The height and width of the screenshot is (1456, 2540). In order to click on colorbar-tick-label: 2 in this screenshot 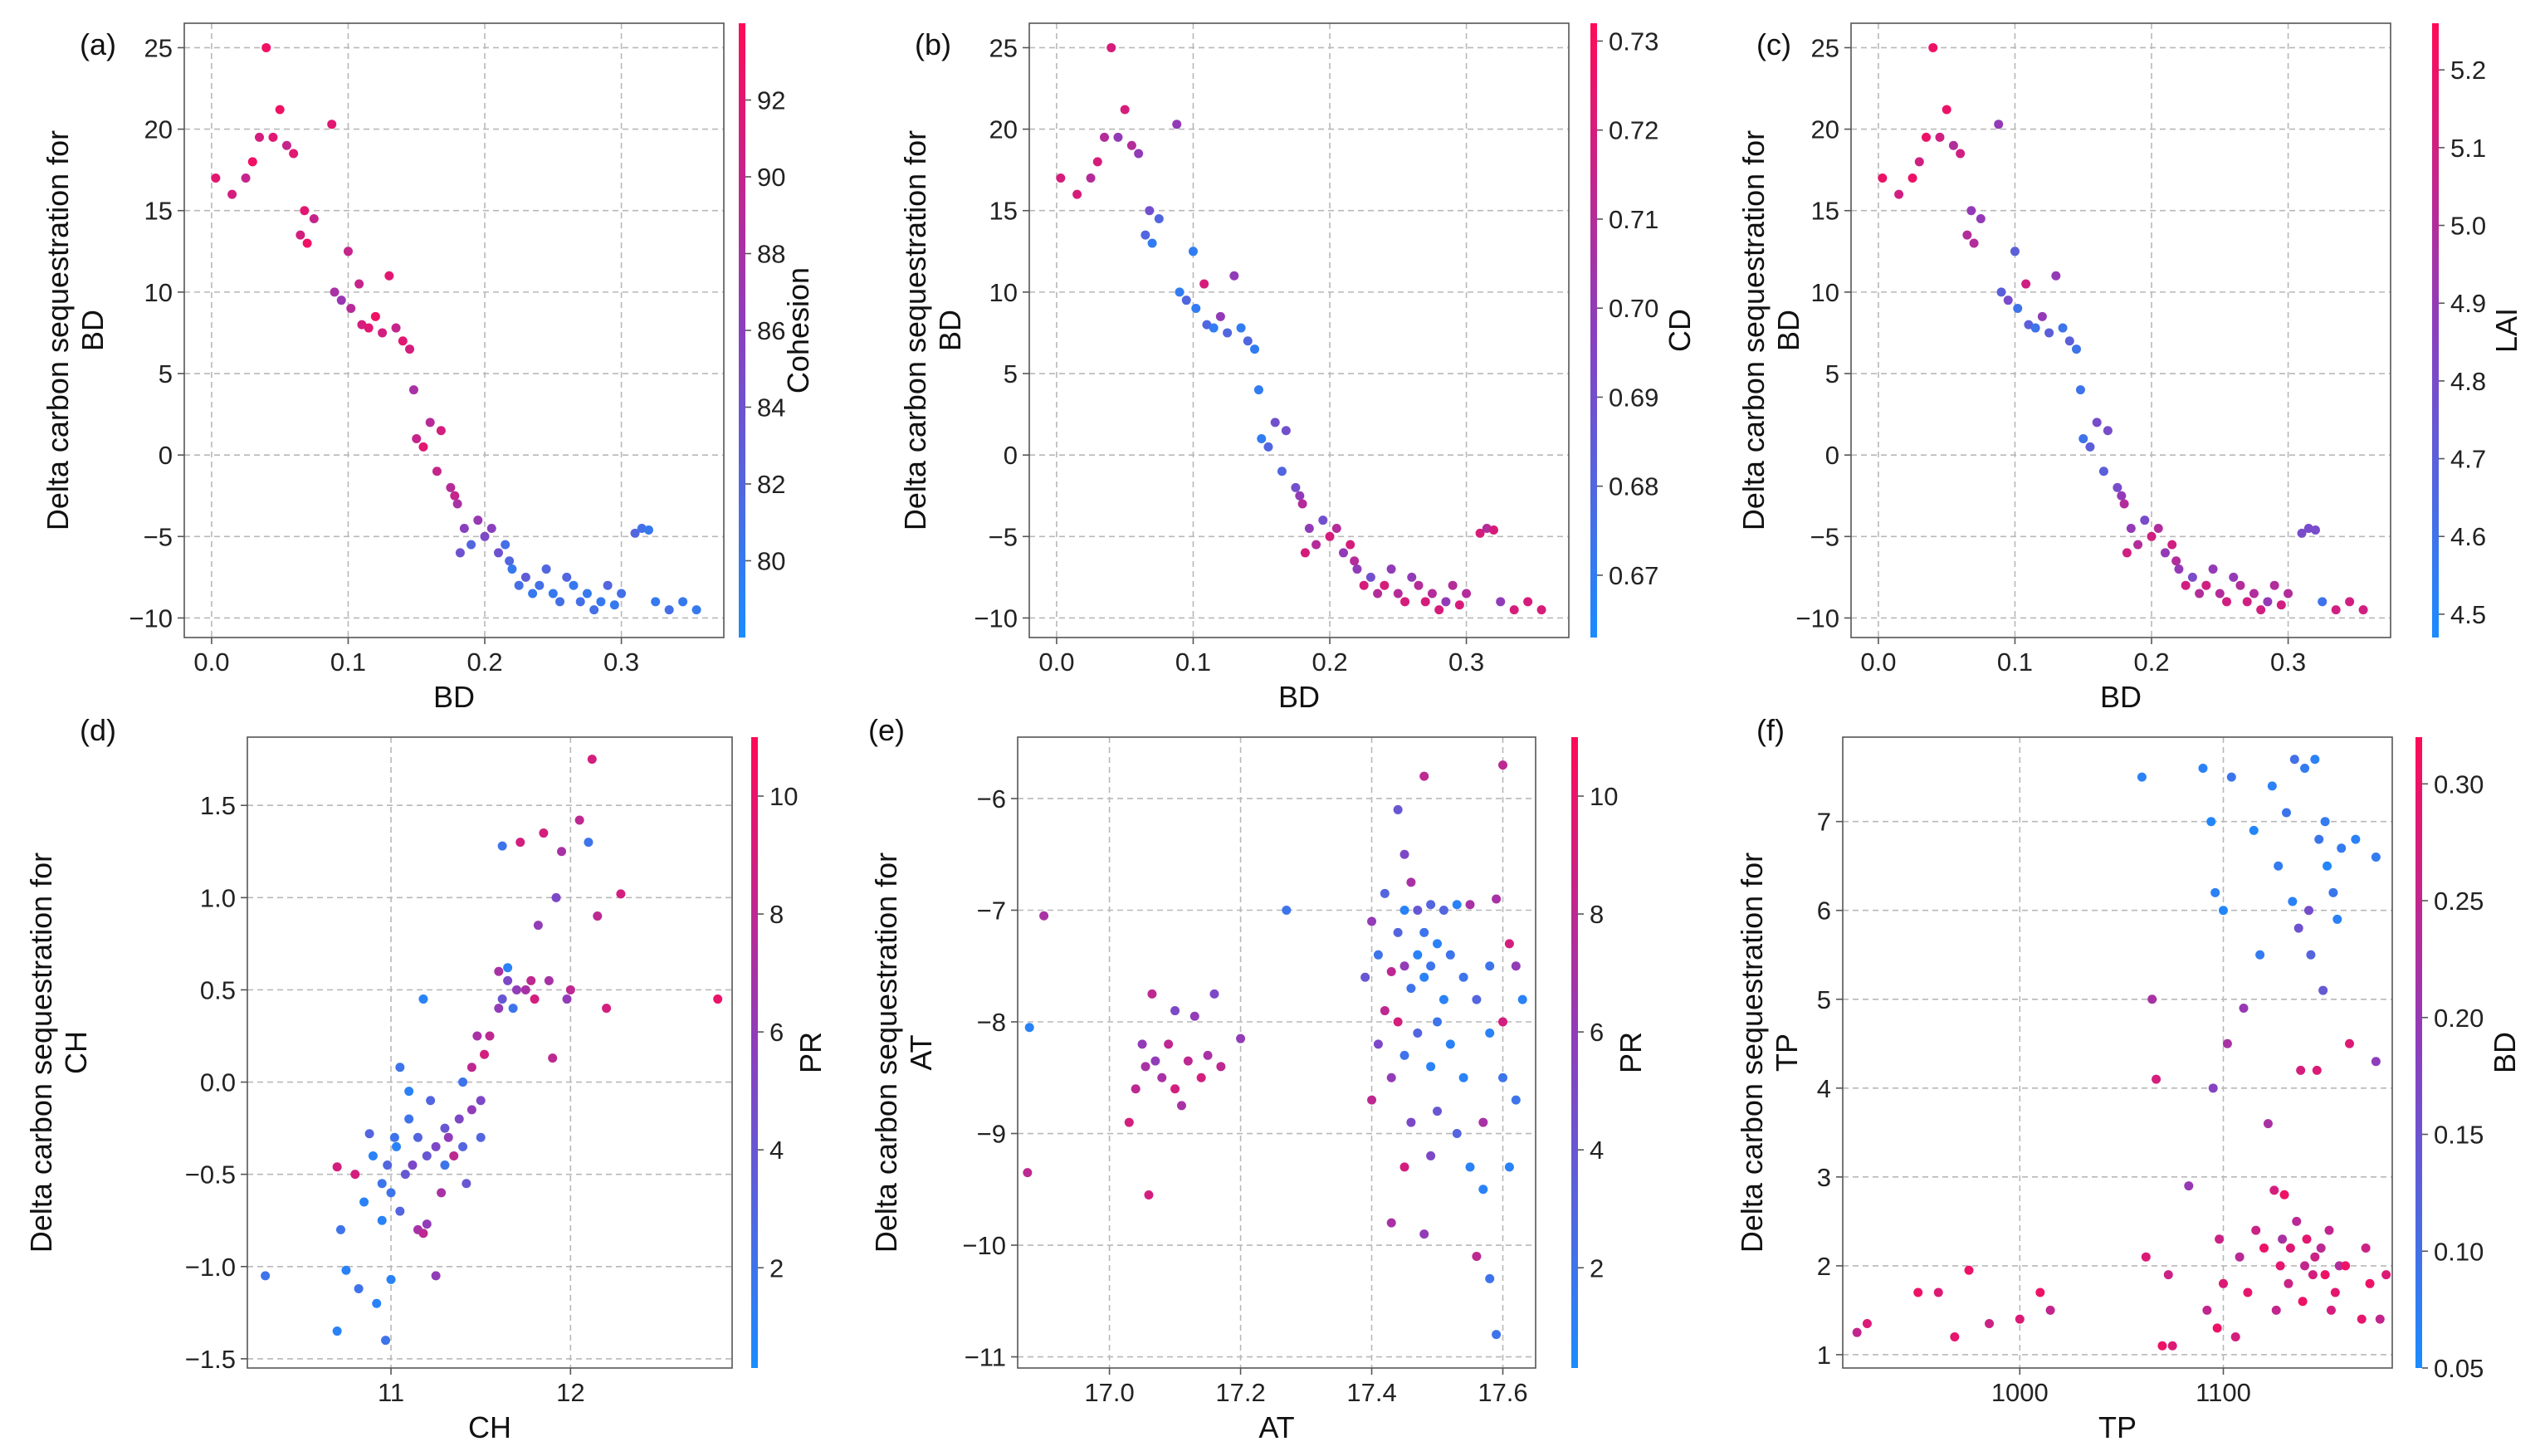, I will do `click(776, 1268)`.